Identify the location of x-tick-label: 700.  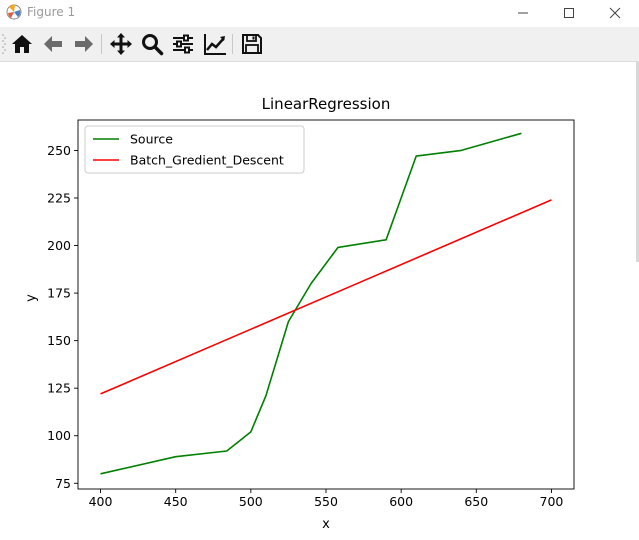
(552, 501).